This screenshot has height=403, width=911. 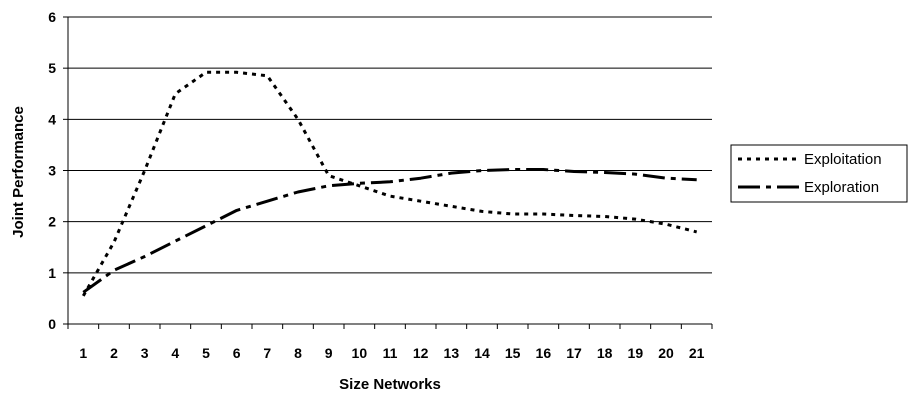 I want to click on legend-label-exploration: Exploration, so click(x=841, y=187).